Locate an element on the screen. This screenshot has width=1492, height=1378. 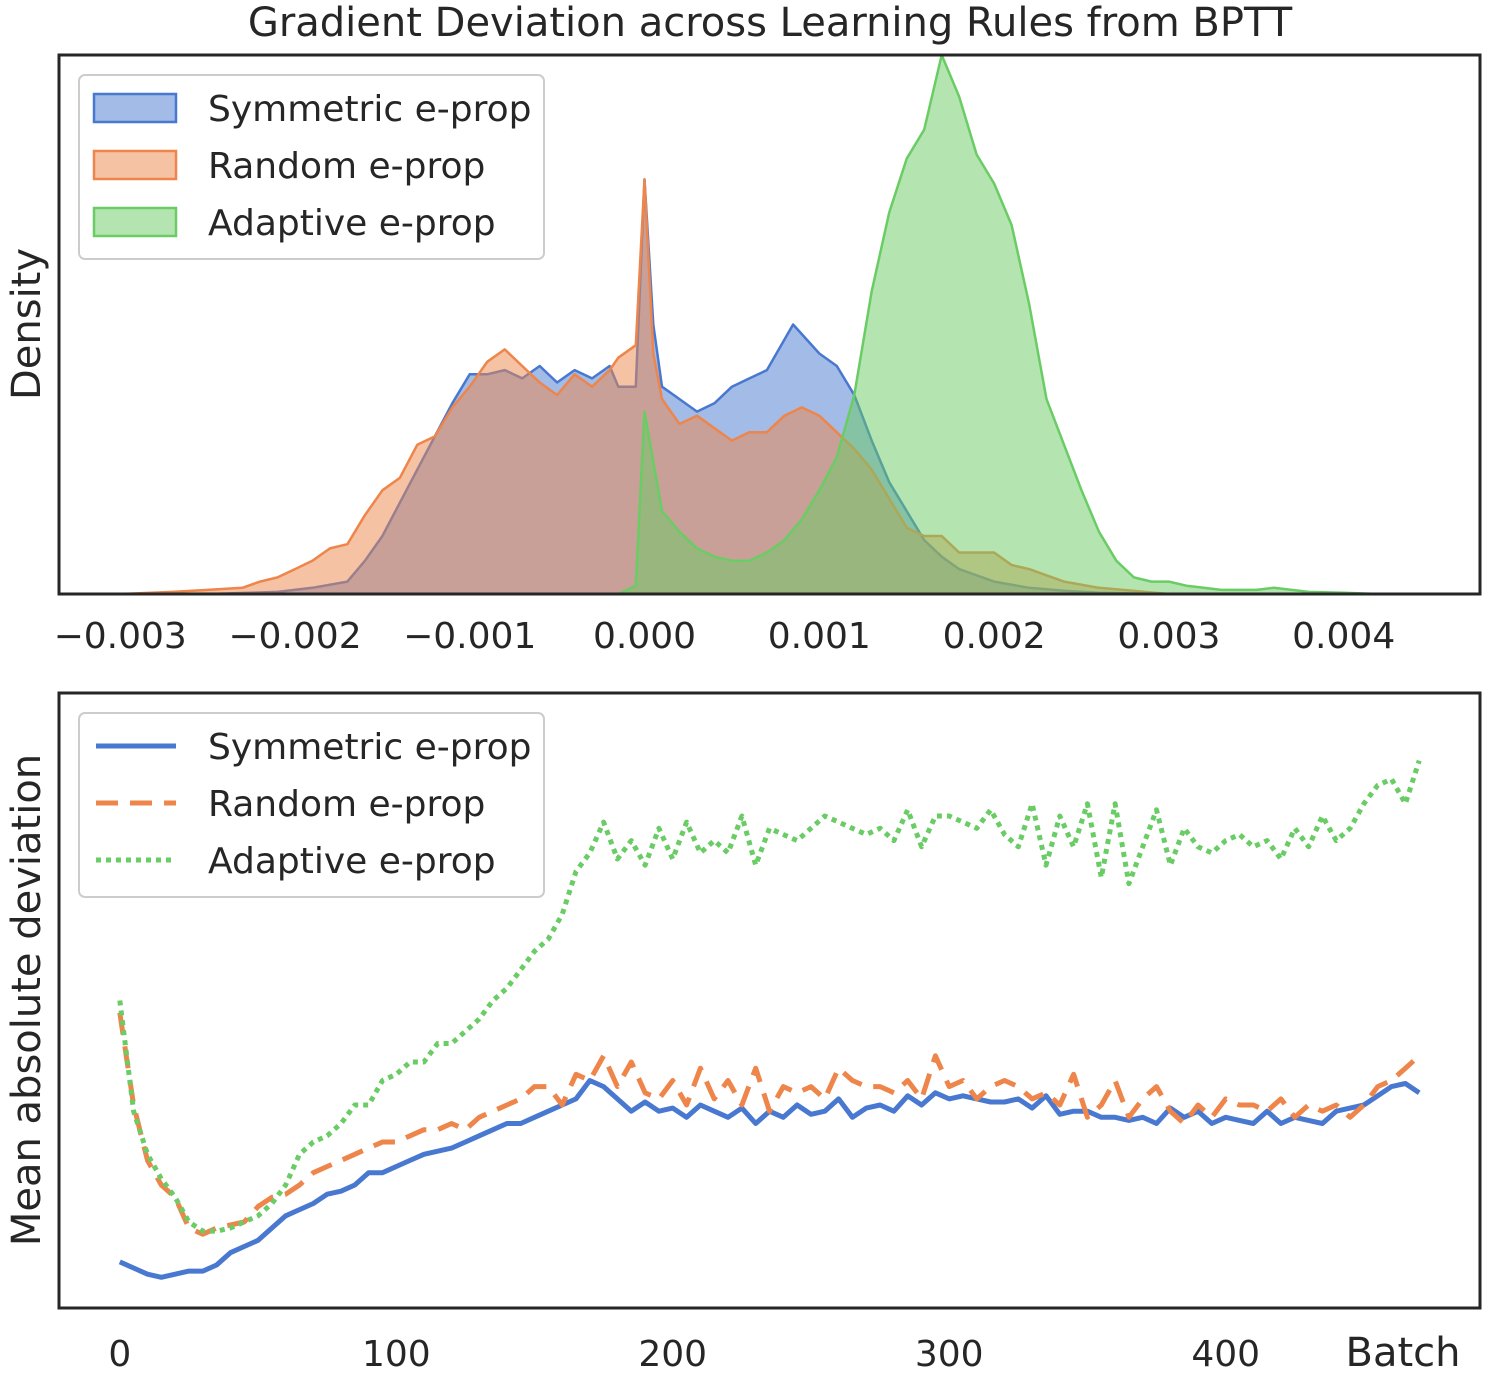
deviation-x-tick-label: 100 is located at coordinates (396, 1354).